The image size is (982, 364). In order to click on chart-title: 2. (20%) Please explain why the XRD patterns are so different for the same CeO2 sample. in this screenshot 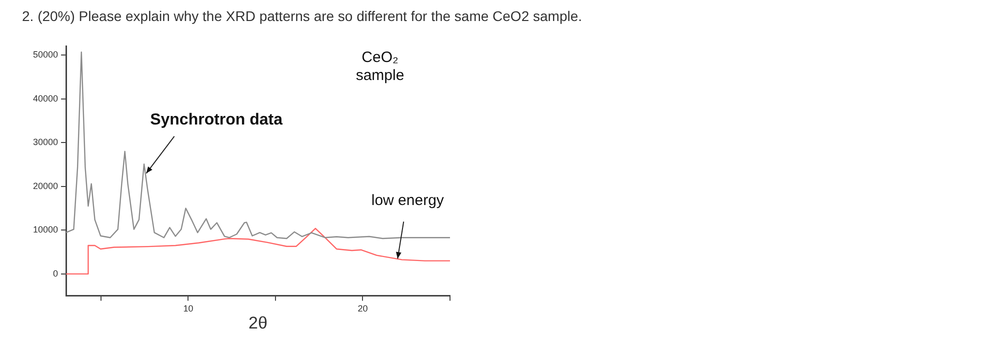, I will do `click(303, 16)`.